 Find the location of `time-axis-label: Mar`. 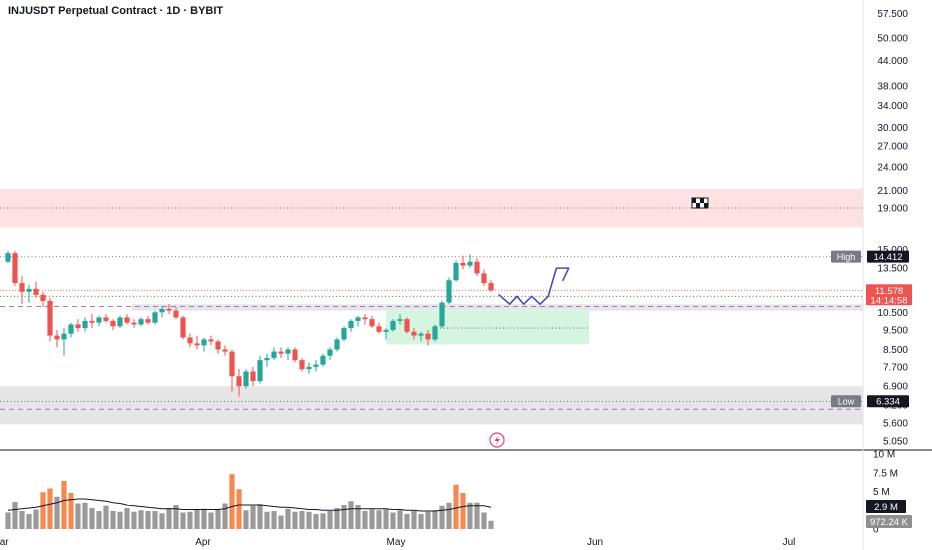

time-axis-label: Mar is located at coordinates (4, 542).